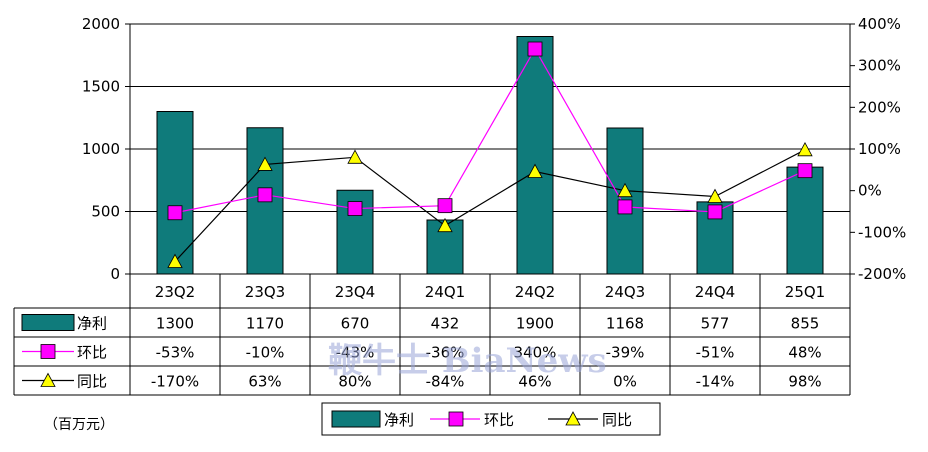 This screenshot has width=928, height=452. I want to click on legend-key-mom-marker, so click(456, 419).